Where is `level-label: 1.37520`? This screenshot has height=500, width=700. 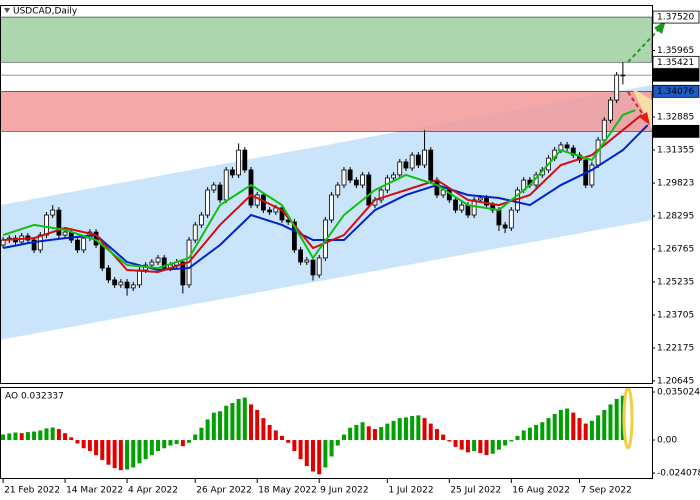
level-label: 1.37520 is located at coordinates (675, 18).